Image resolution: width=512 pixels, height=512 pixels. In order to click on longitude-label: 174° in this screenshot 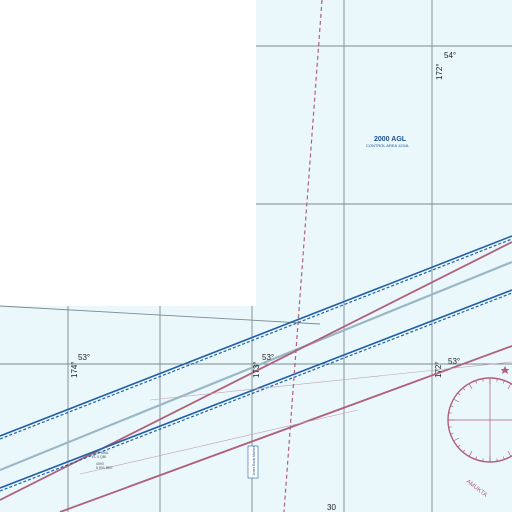, I will do `click(74, 369)`.